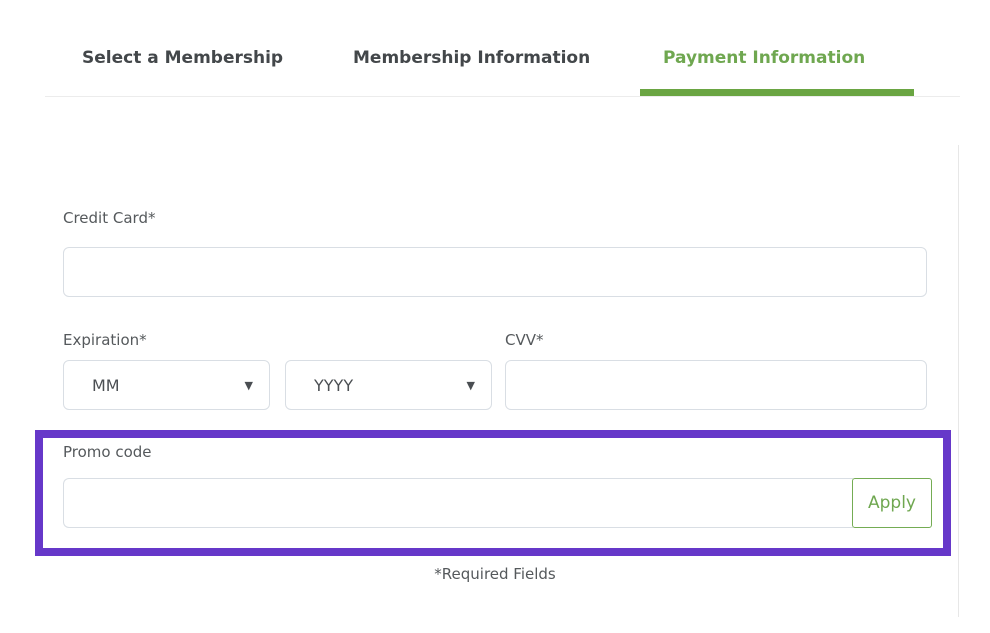 Image resolution: width=990 pixels, height=633 pixels. I want to click on expiration-month-select: MM ▼, so click(166, 385).